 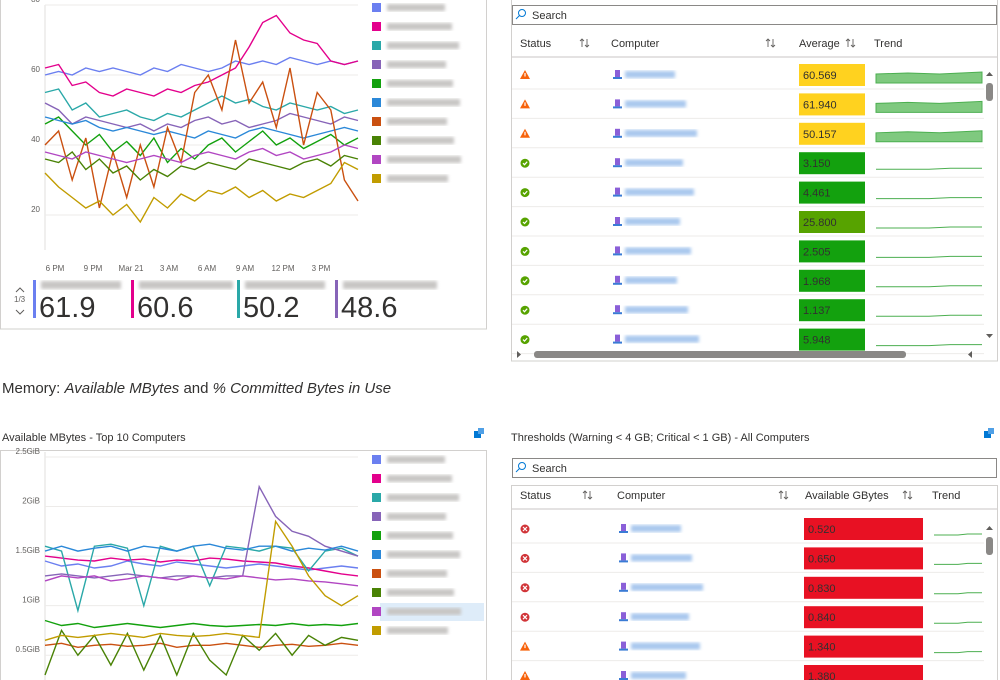 What do you see at coordinates (822, 618) in the screenshot?
I see `value-text: 0.840` at bounding box center [822, 618].